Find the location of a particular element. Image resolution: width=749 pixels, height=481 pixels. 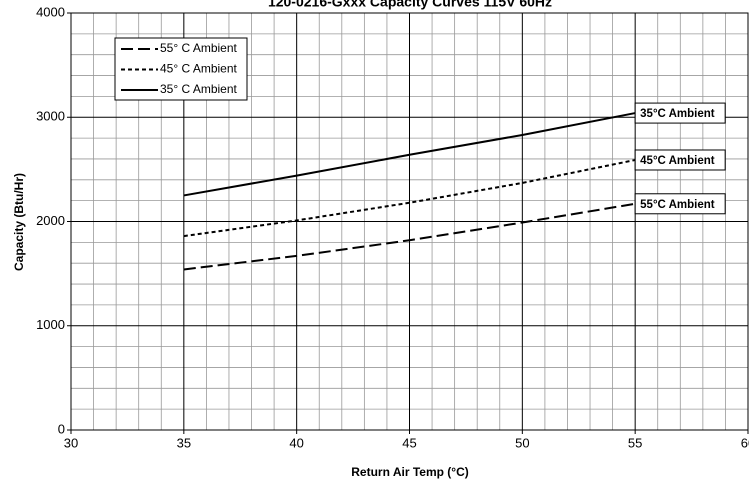

chart-title: 120-0216-Gxxx Capacity Curves 115V 60Hz is located at coordinates (410, 5).